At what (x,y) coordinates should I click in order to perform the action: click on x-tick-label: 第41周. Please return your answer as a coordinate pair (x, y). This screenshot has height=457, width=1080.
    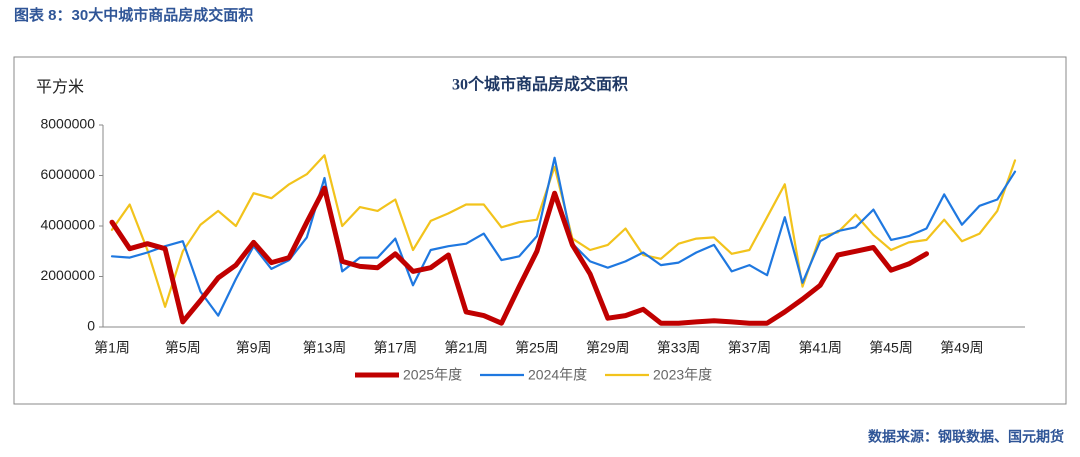
    Looking at the image, I should click on (820, 348).